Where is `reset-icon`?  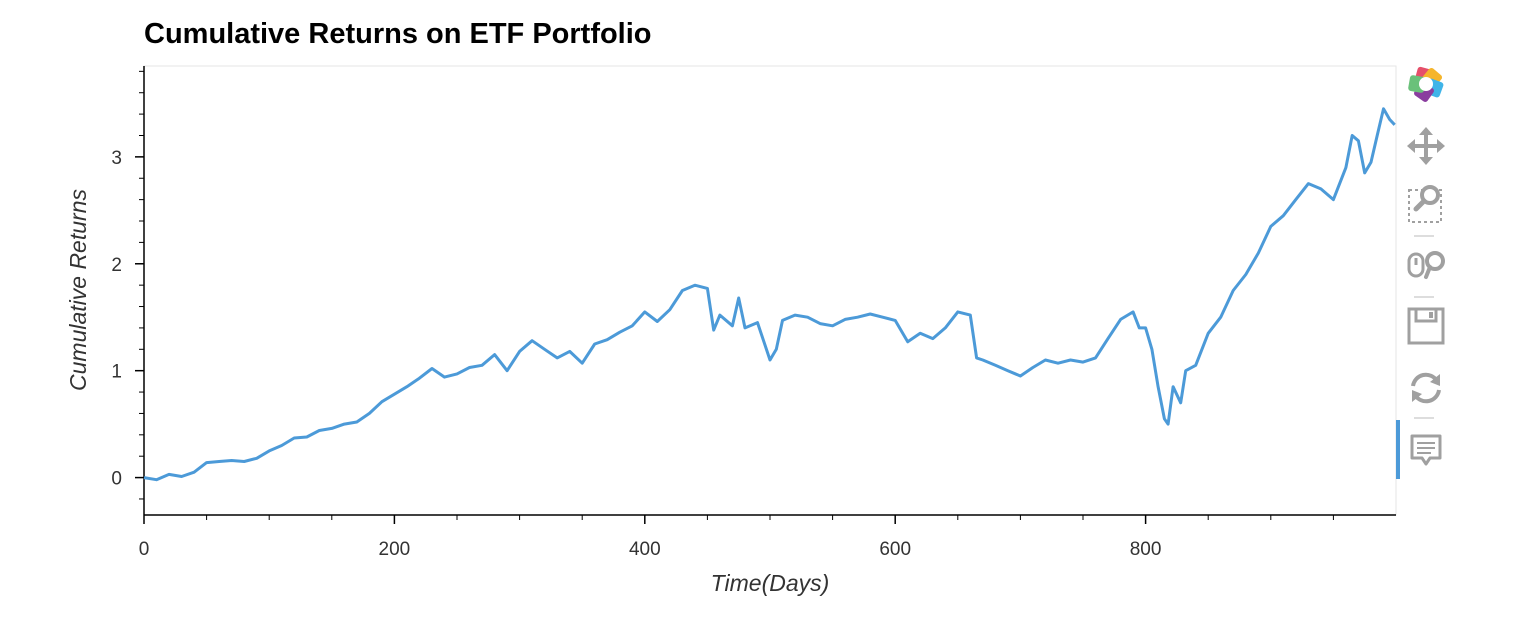
reset-icon is located at coordinates (1426, 388).